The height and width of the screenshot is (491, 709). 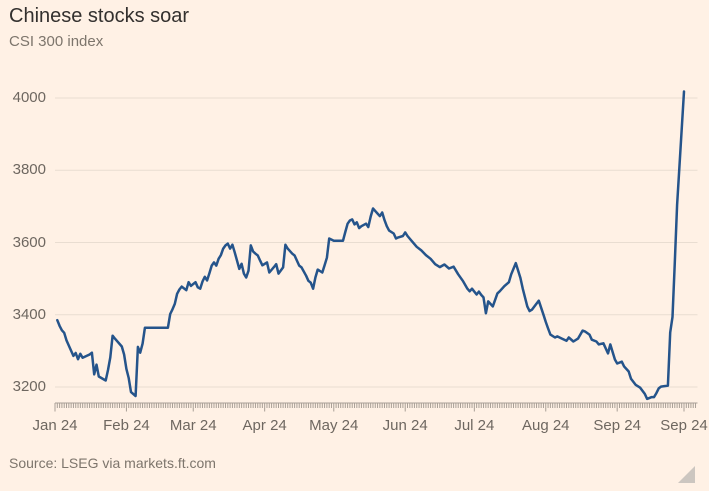 What do you see at coordinates (99, 16) in the screenshot?
I see `chart-title: Chinese stocks soar` at bounding box center [99, 16].